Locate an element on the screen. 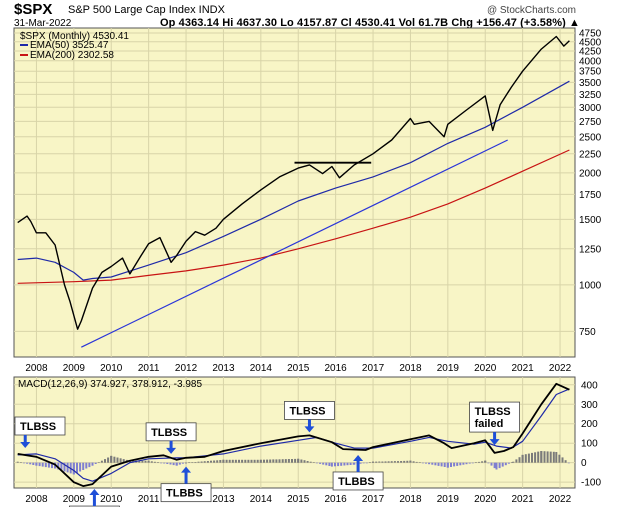  price-x-tick-label: 2013 is located at coordinates (223, 368).